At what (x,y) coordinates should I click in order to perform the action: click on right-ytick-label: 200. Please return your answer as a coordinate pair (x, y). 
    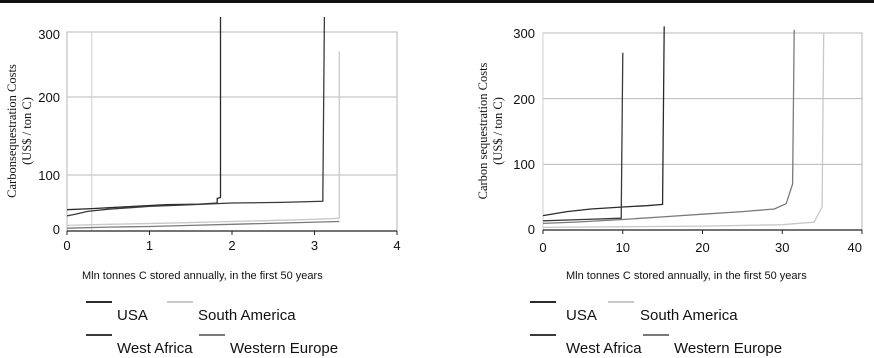
    Looking at the image, I should click on (524, 99).